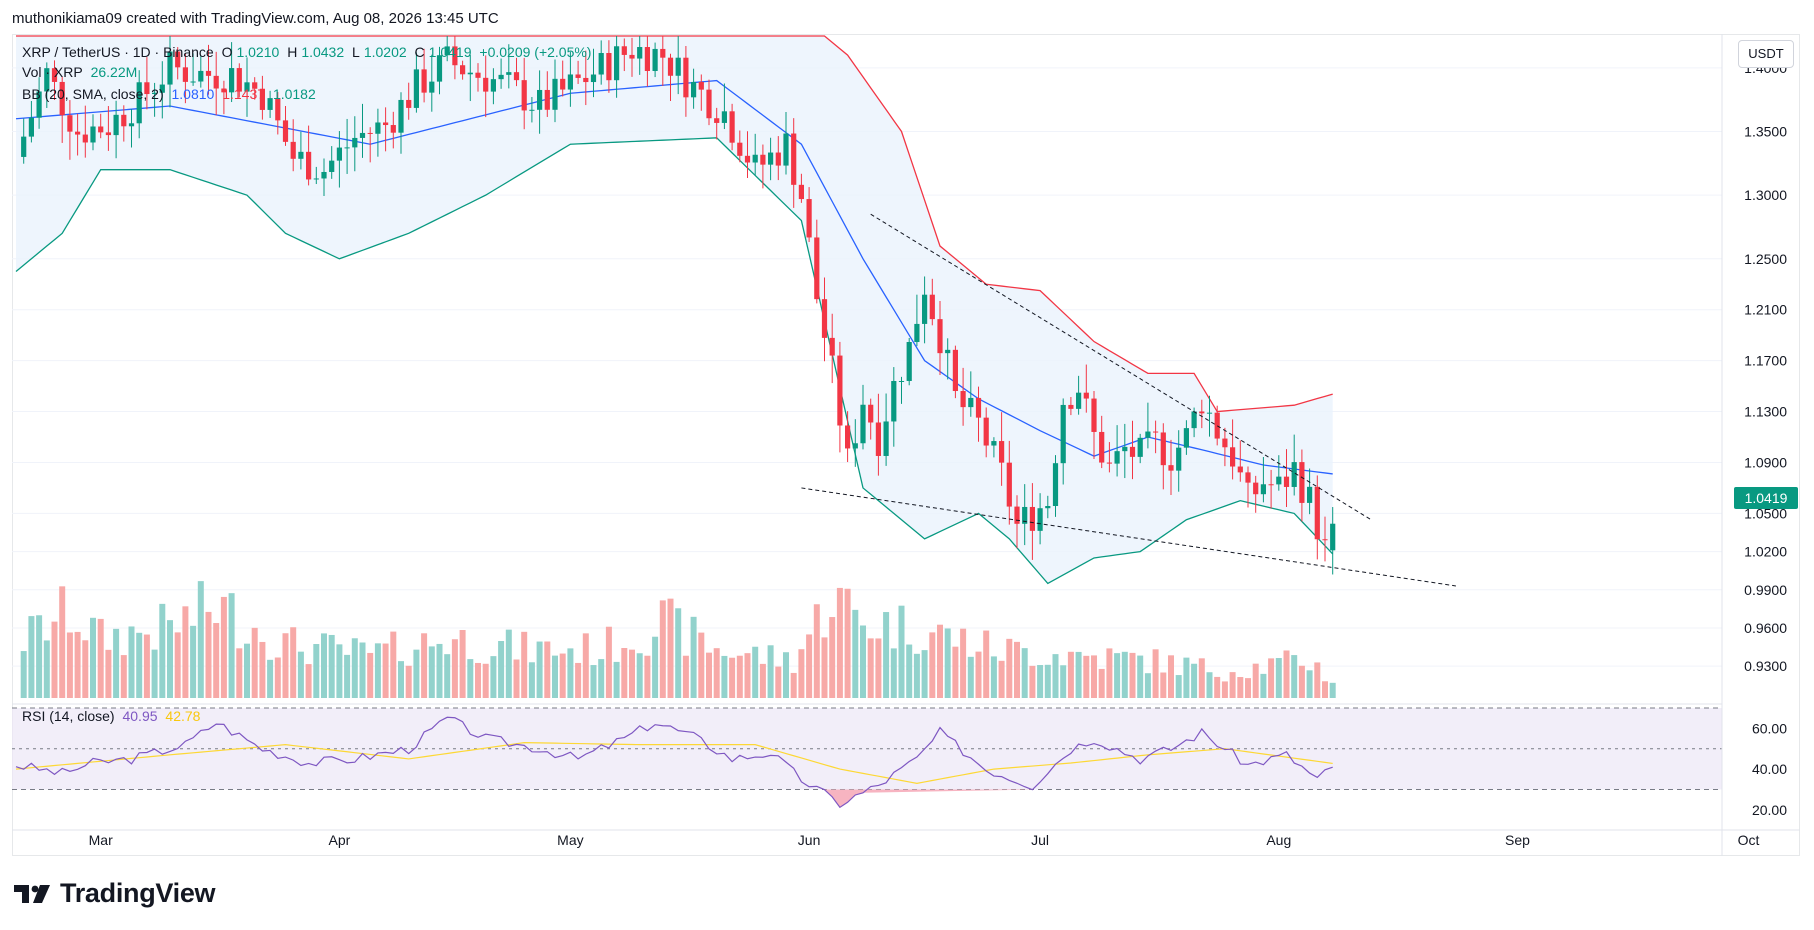 Image resolution: width=1814 pixels, height=930 pixels. Describe the element at coordinates (1765, 552) in the screenshot. I see `price-tick-label: 1.0200` at that location.